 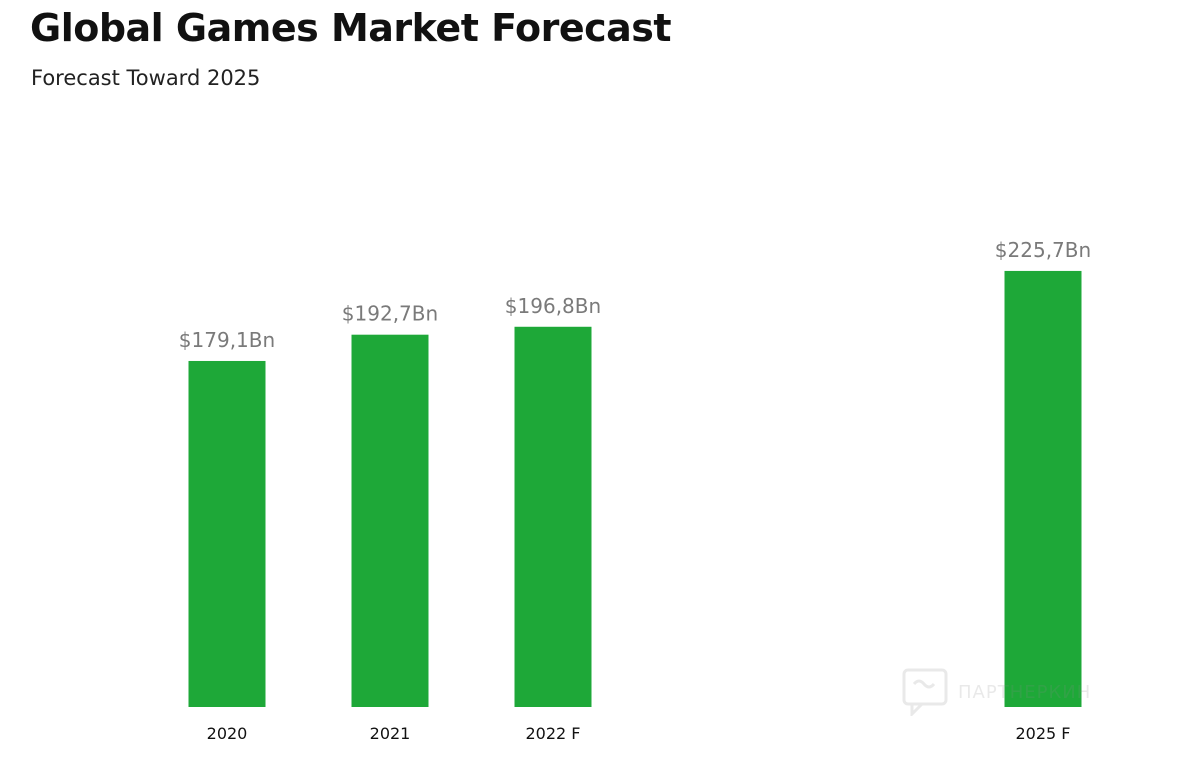 What do you see at coordinates (390, 520) in the screenshot?
I see `bar-2021` at bounding box center [390, 520].